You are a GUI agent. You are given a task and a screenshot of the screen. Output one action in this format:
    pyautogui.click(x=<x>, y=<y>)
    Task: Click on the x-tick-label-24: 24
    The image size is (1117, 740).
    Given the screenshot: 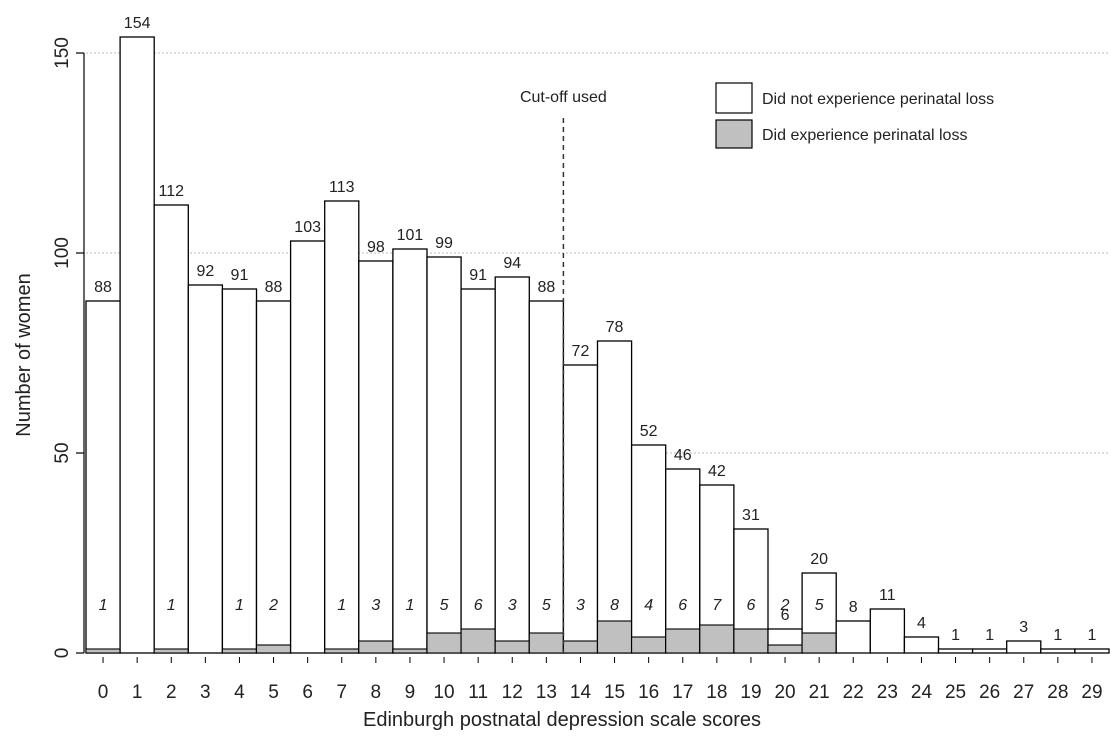 What is the action you would take?
    pyautogui.click(x=922, y=692)
    